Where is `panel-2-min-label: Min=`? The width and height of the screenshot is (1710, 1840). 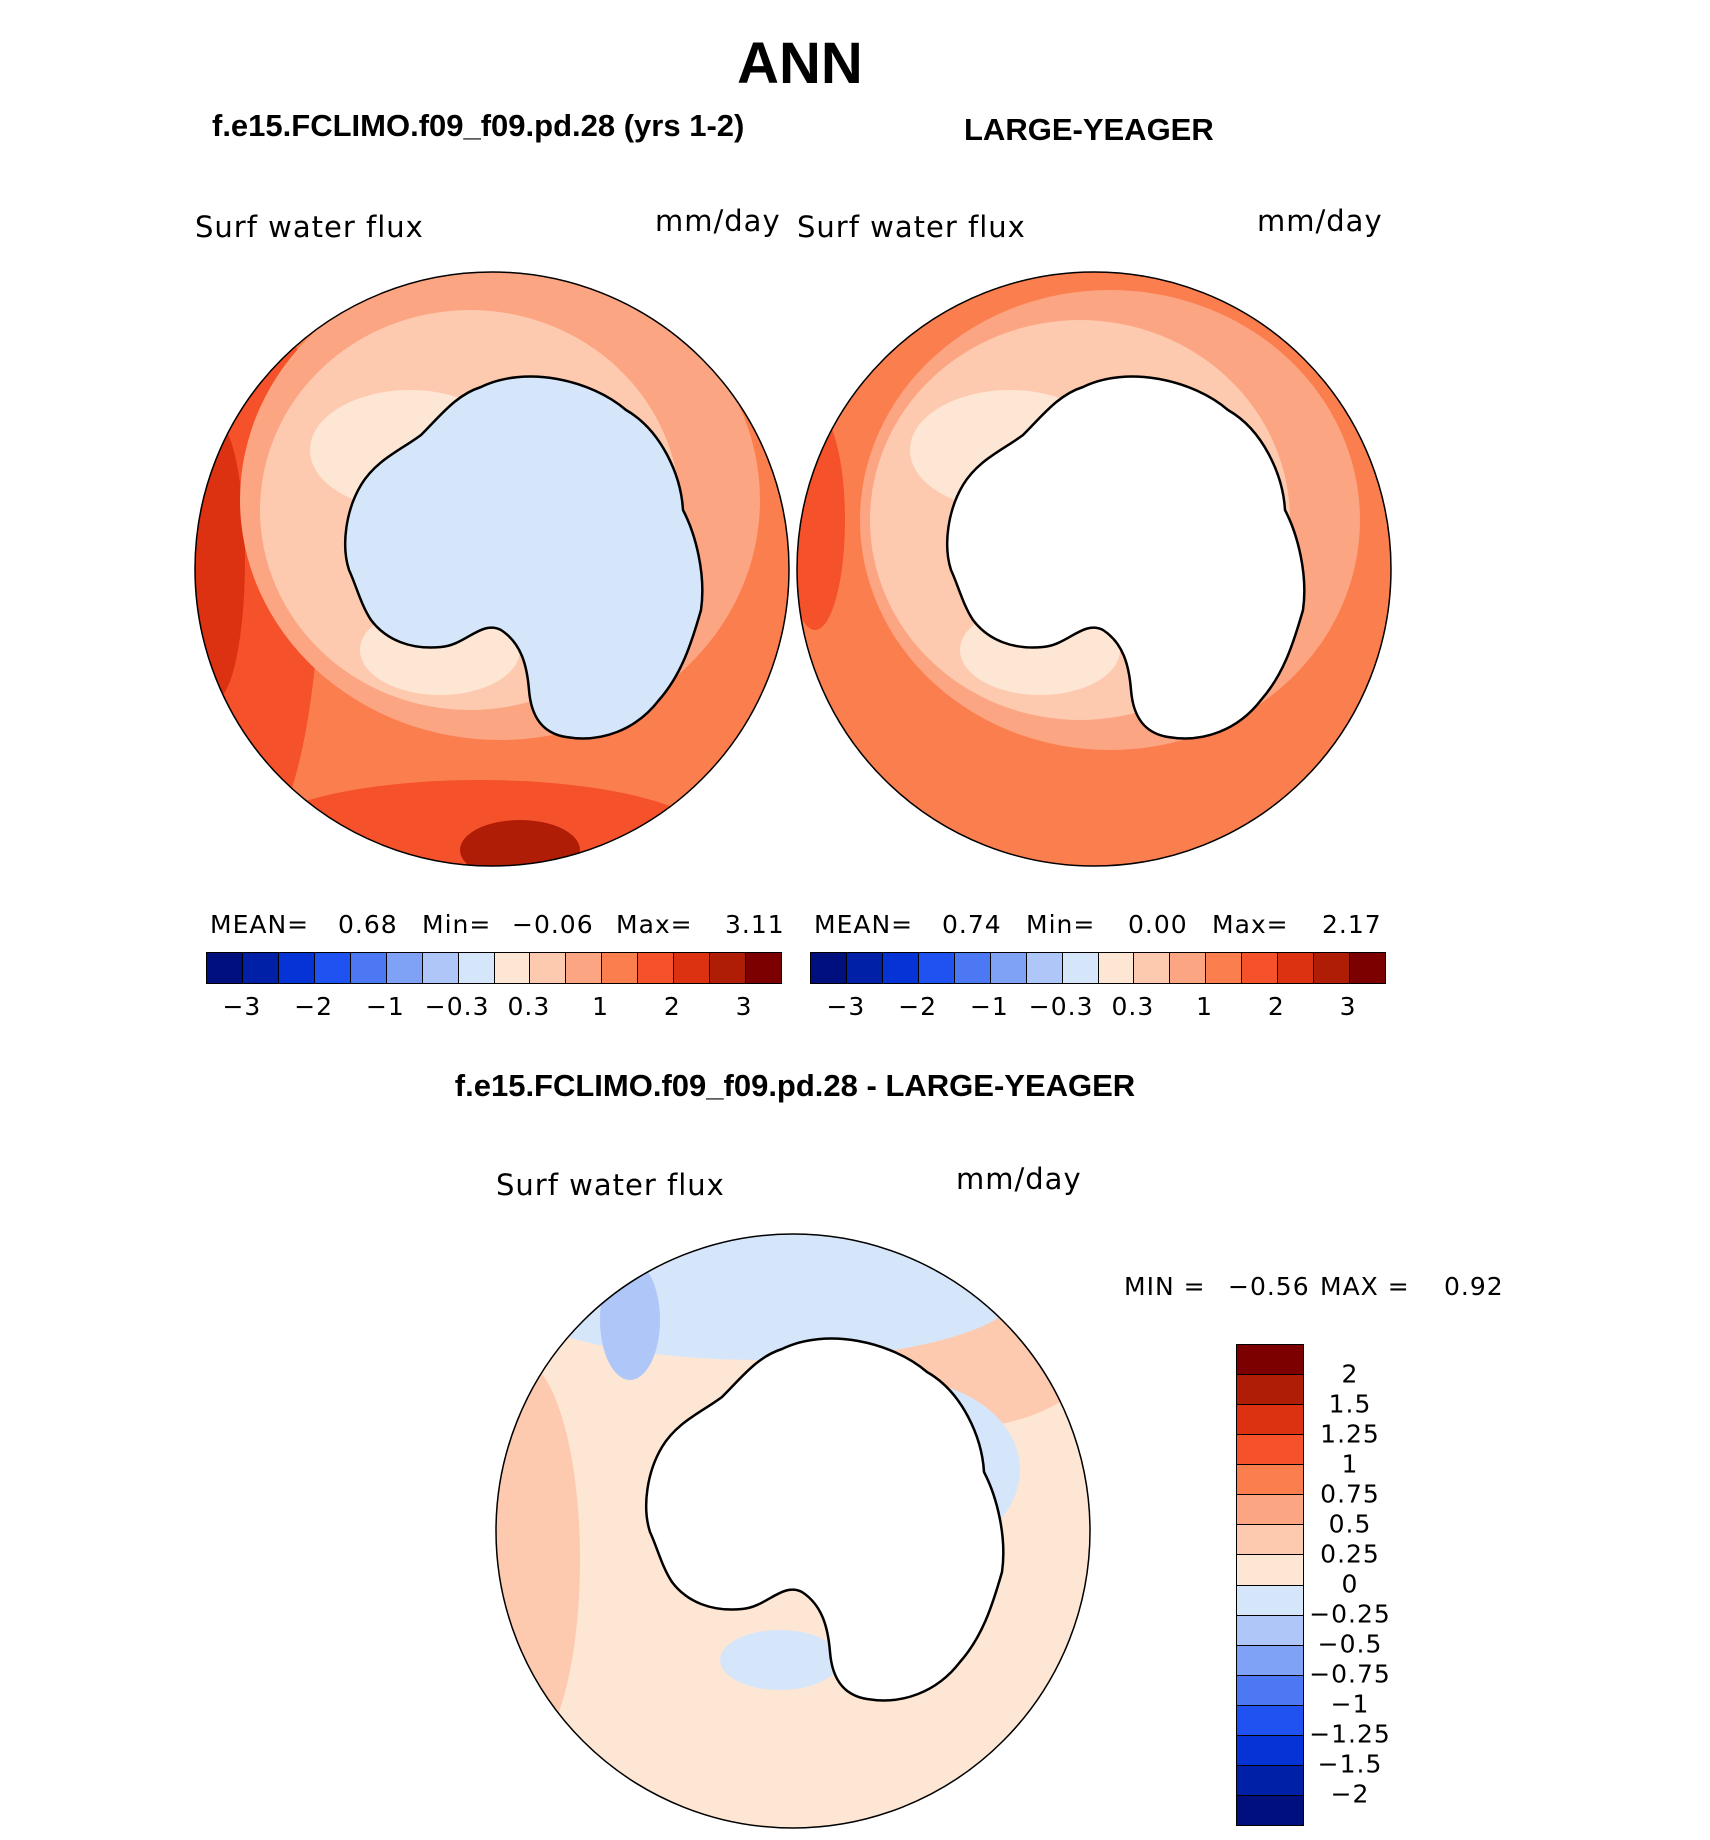 panel-2-min-label: Min= is located at coordinates (1061, 924).